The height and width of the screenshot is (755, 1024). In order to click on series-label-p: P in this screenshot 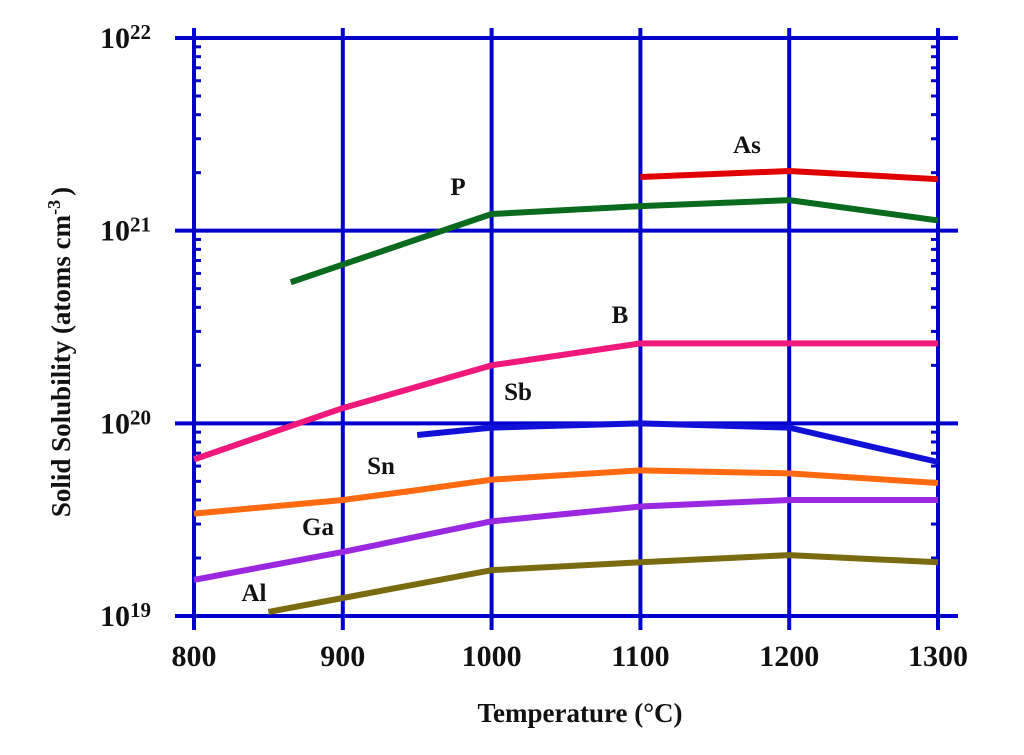, I will do `click(457, 187)`.